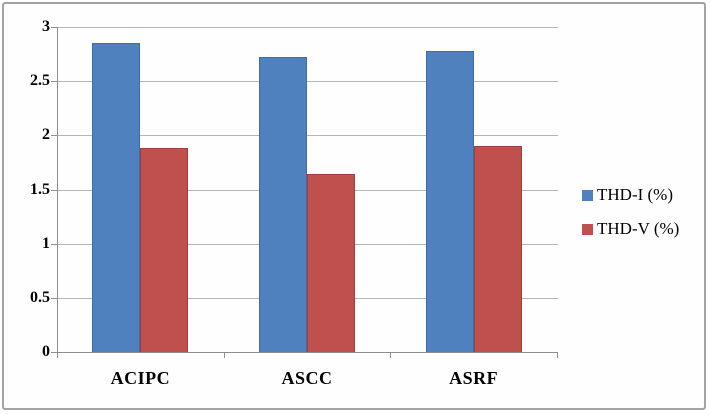  What do you see at coordinates (46, 26) in the screenshot?
I see `y-axis-tick-label: 3` at bounding box center [46, 26].